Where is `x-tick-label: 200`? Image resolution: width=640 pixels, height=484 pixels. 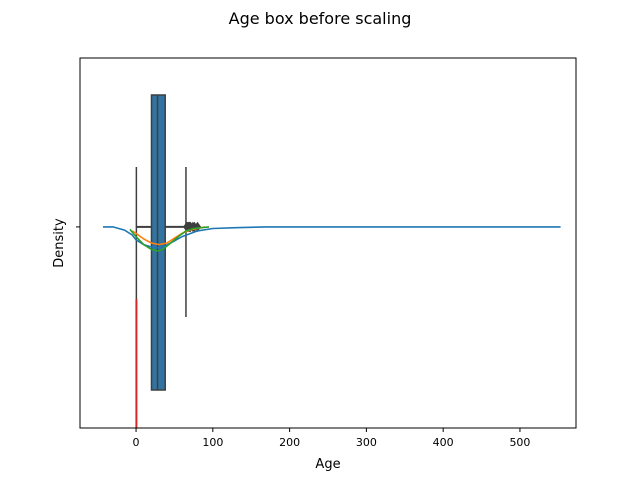 x-tick-label: 200 is located at coordinates (289, 442).